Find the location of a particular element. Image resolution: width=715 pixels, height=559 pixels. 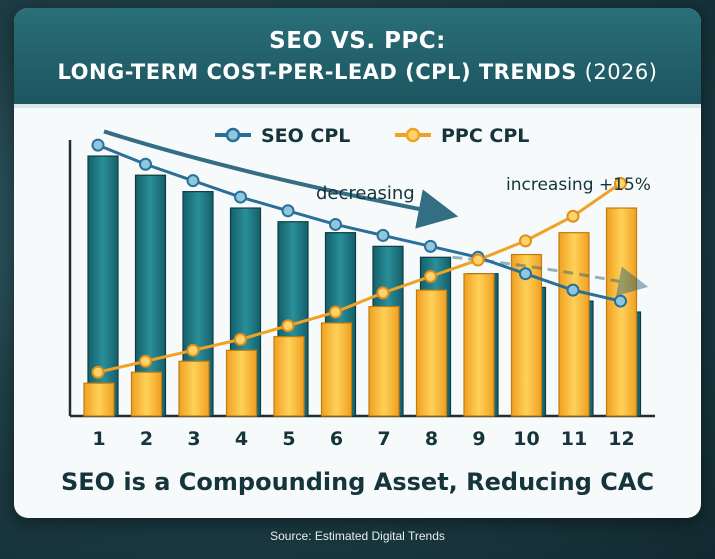

source-note: Source: Estimated Digital Trends is located at coordinates (357, 536).